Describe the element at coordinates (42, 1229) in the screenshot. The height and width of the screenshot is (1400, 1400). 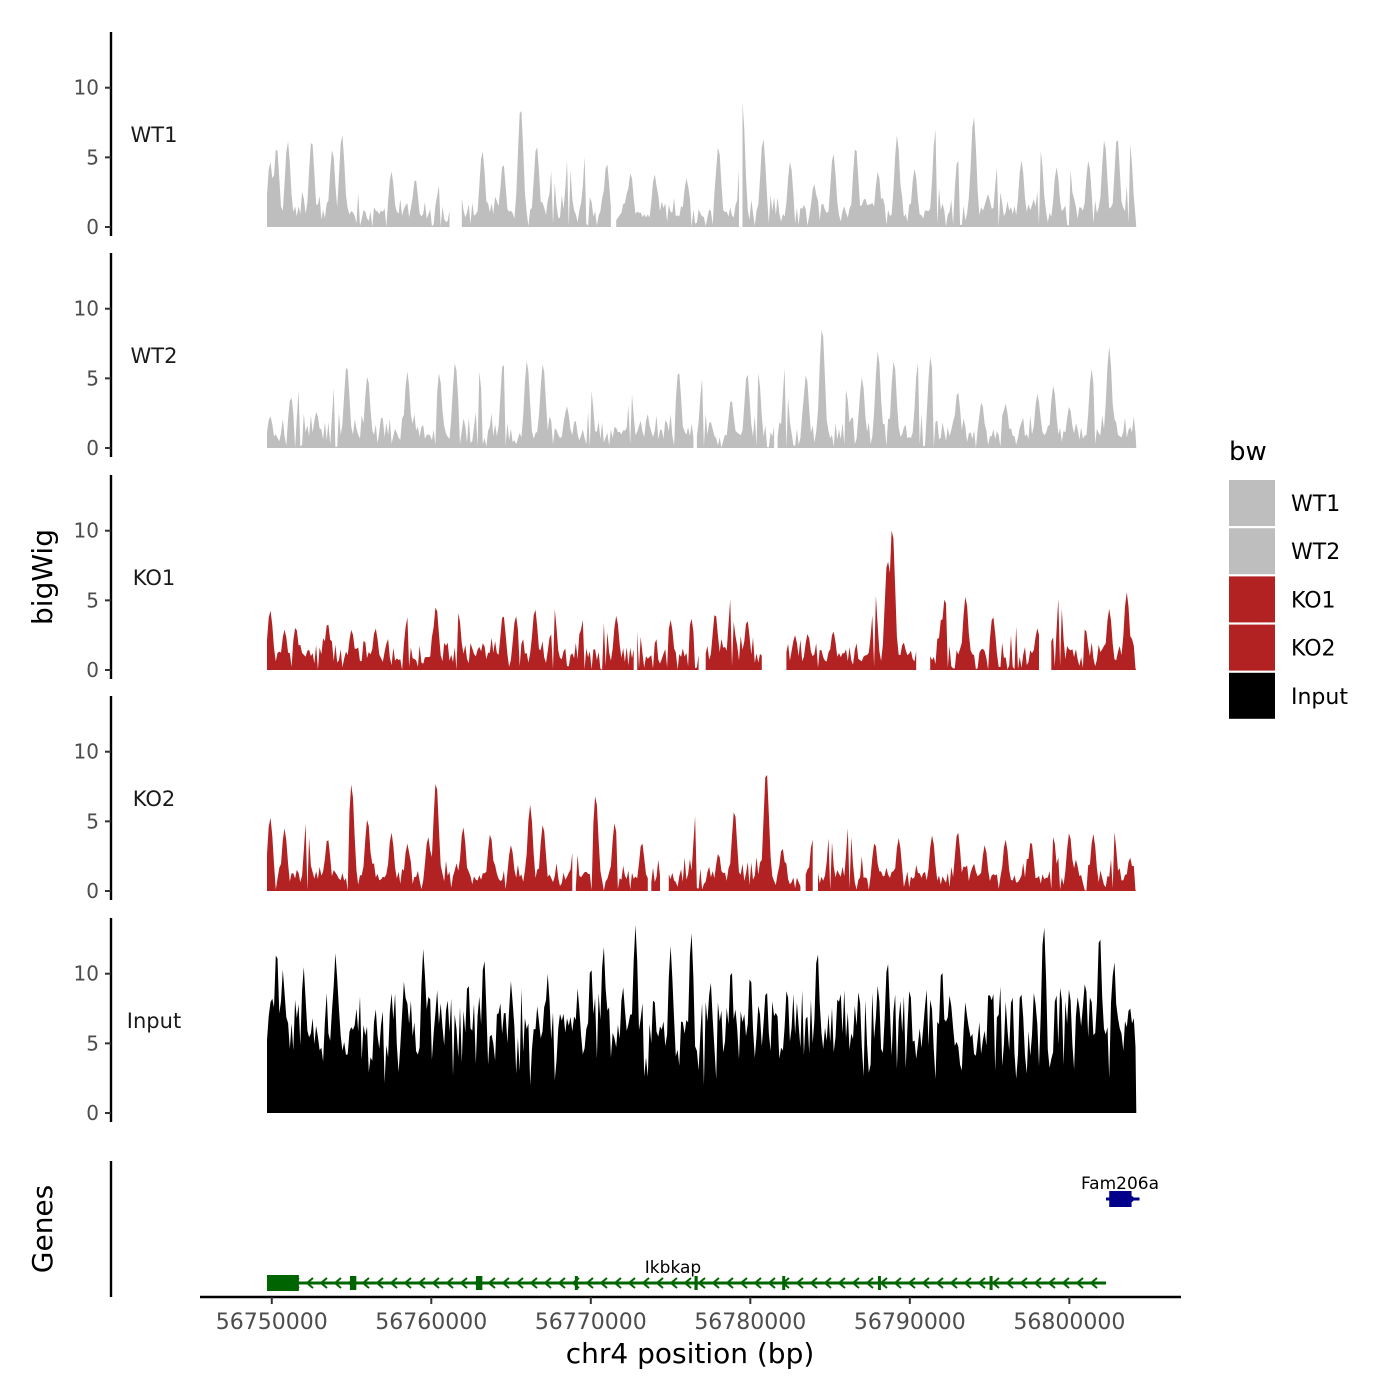
I see `genes-axis-title: Genes` at that location.